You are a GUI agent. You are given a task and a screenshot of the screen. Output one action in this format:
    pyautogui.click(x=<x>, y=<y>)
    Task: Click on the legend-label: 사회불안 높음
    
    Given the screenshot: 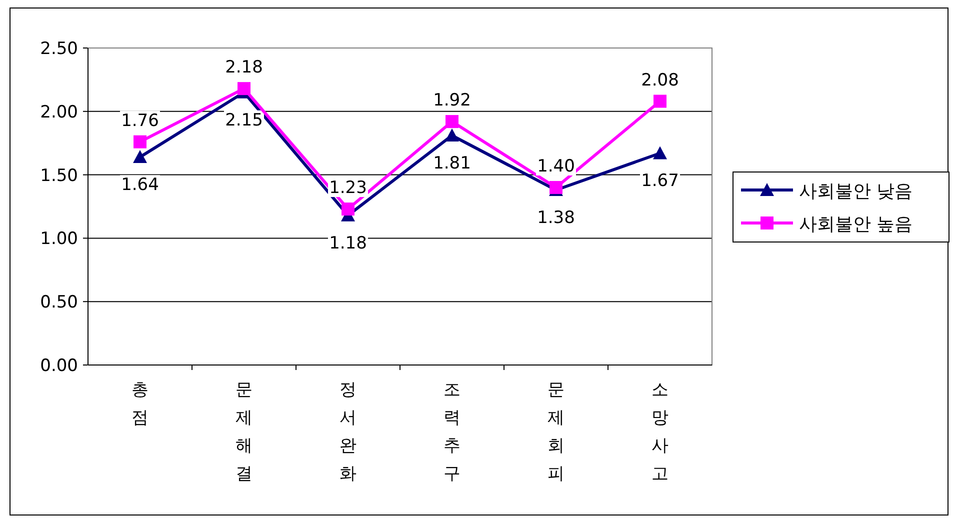 What is the action you would take?
    pyautogui.click(x=856, y=224)
    